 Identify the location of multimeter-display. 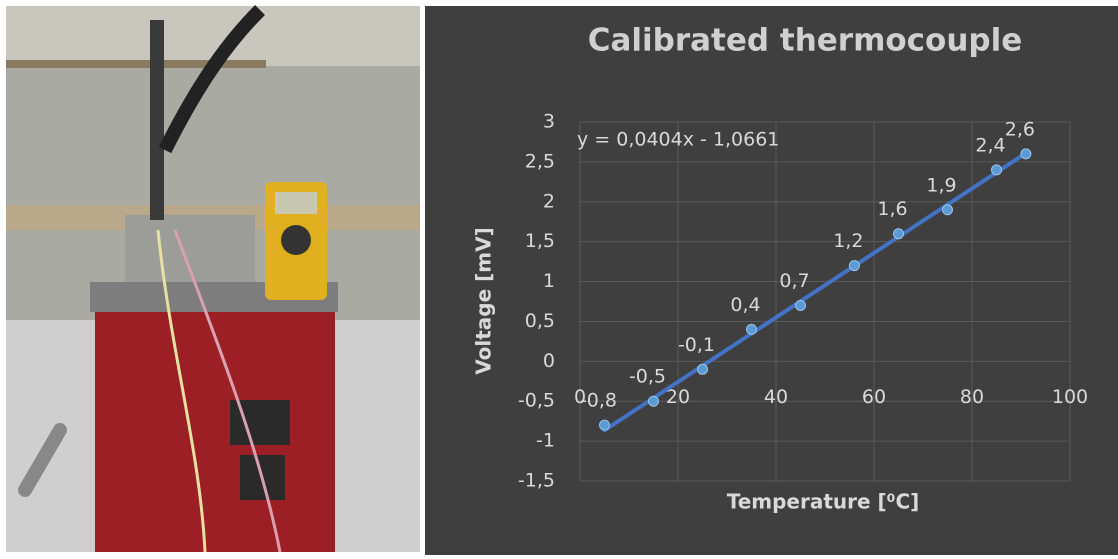
(296, 203).